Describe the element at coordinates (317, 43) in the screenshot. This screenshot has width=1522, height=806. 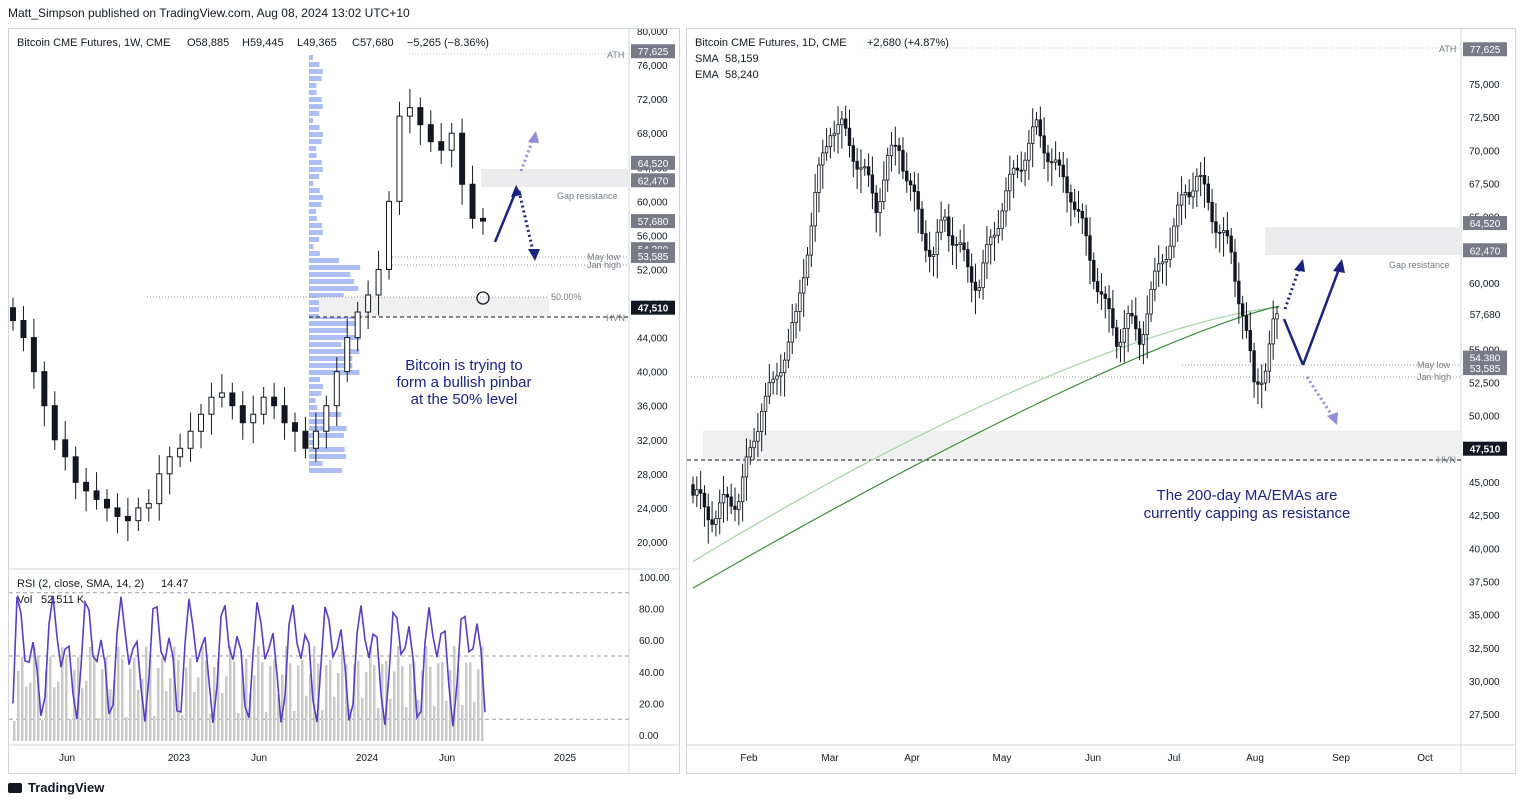
I see `legend-low: L49,365` at that location.